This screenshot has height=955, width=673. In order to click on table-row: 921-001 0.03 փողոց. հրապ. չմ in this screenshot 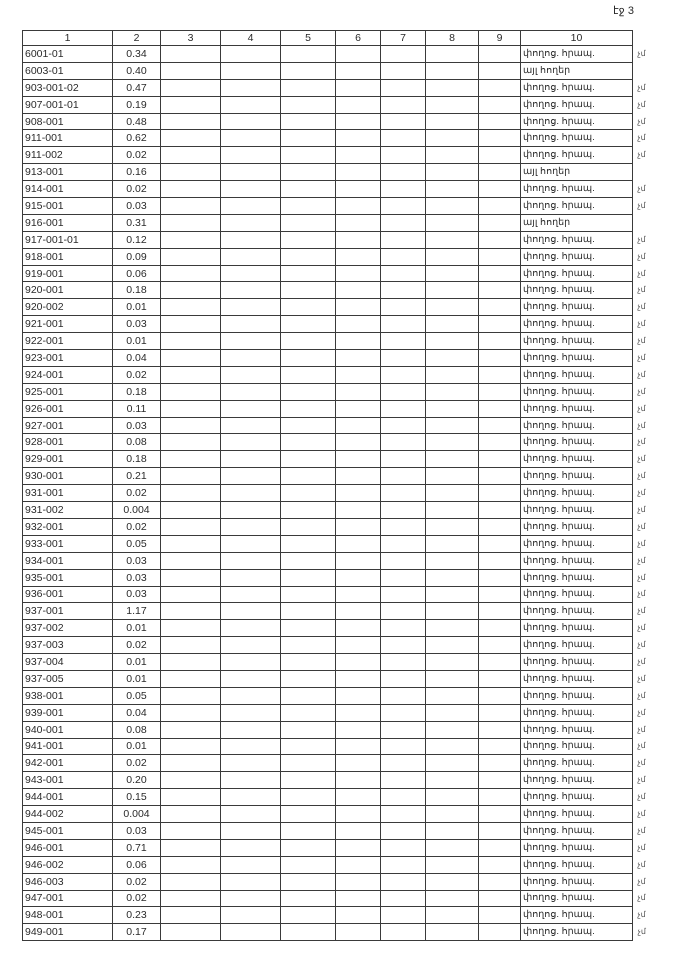, I will do `click(336, 324)`.